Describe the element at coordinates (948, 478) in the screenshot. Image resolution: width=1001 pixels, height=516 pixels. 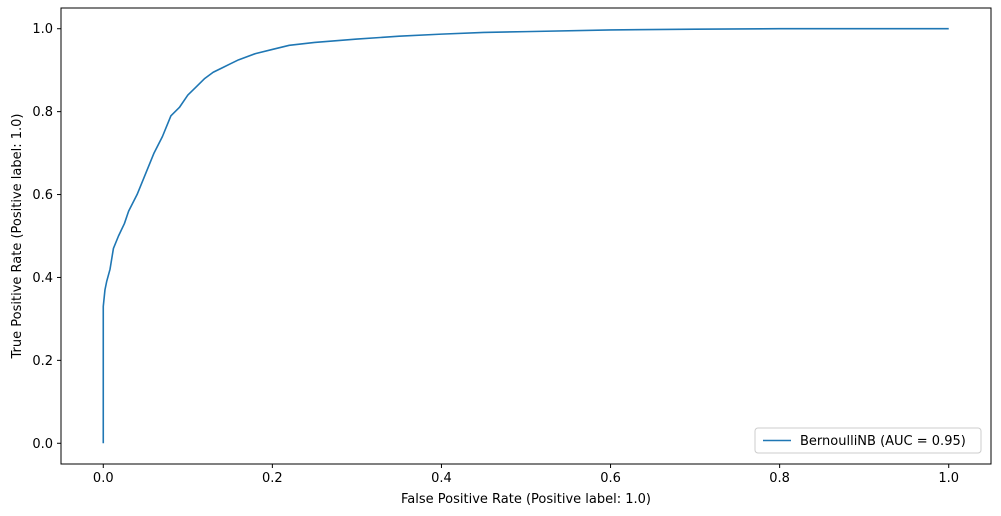
I see `x-tick-label: 1.0` at that location.